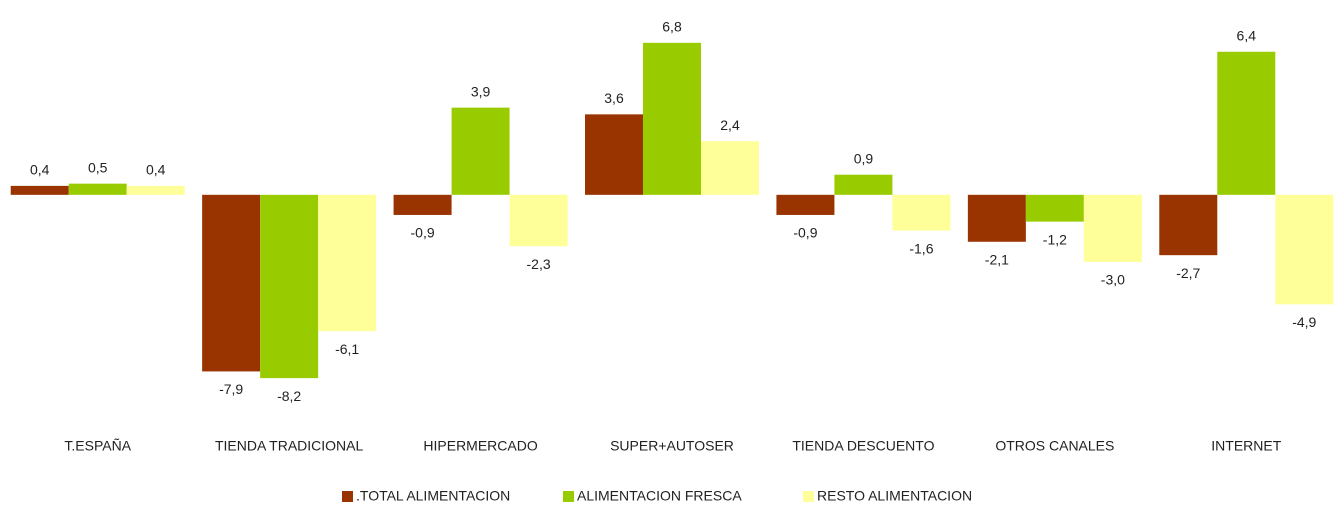 The height and width of the screenshot is (509, 1344). Describe the element at coordinates (98, 167) in the screenshot. I see `data-label: 0,5` at that location.